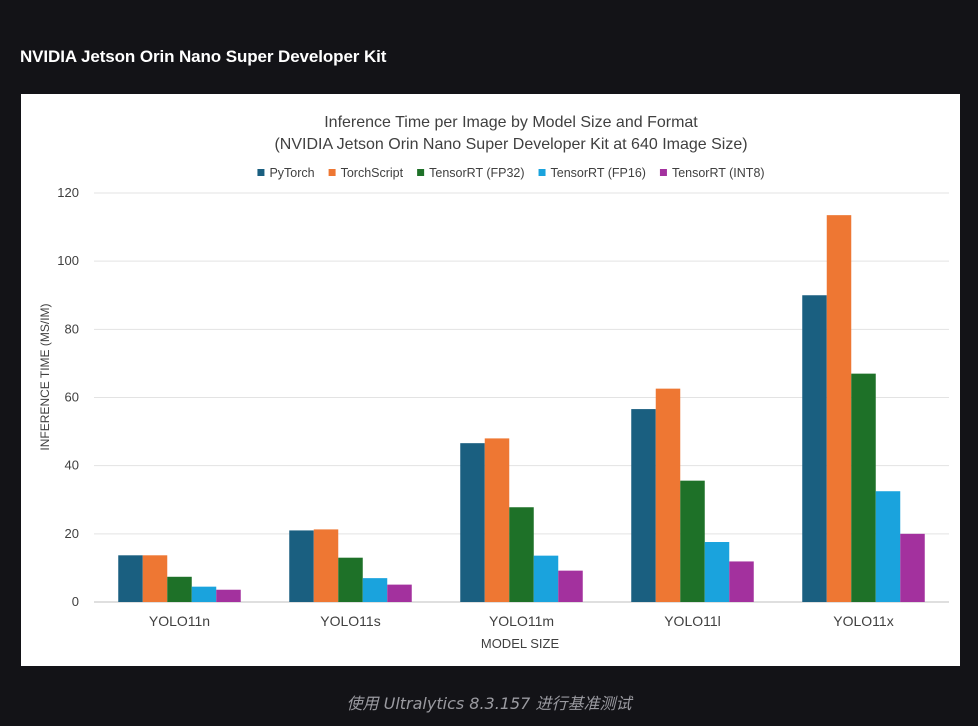 Image resolution: width=978 pixels, height=726 pixels. What do you see at coordinates (68, 192) in the screenshot?
I see `y-tick-label: 120` at bounding box center [68, 192].